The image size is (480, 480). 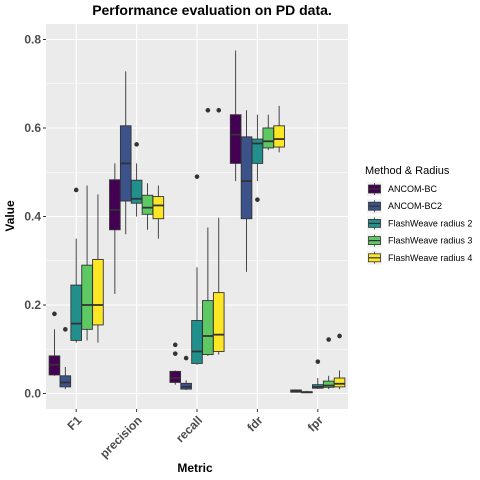 What do you see at coordinates (430, 241) in the screenshot?
I see `legend-label: FlashWeave radius 3` at bounding box center [430, 241].